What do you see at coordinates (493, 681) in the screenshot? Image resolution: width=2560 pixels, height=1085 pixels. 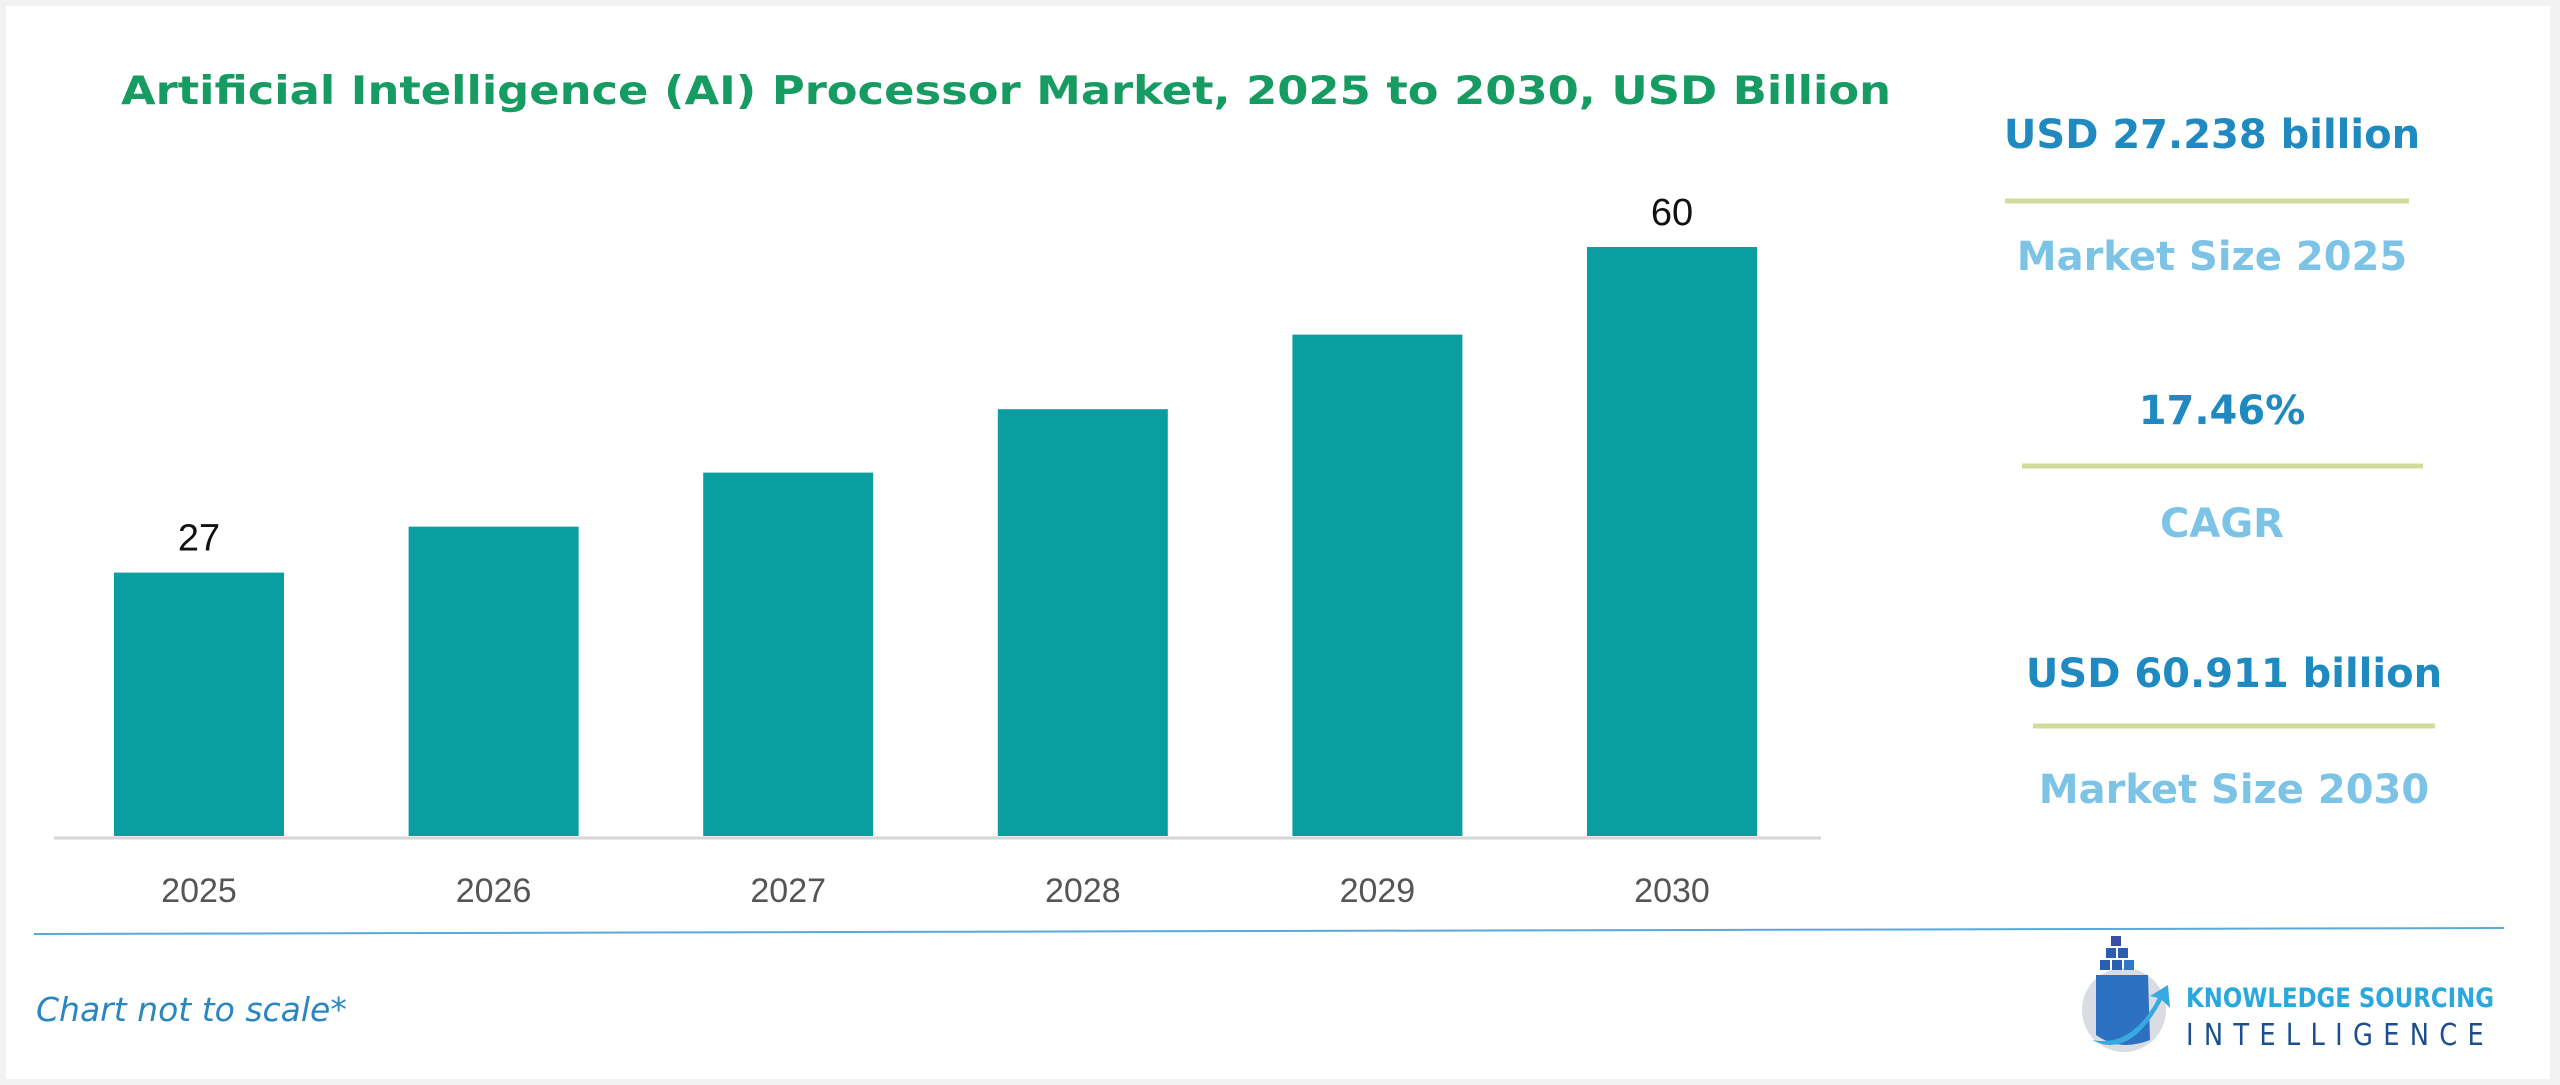 I see `bar-2026` at bounding box center [493, 681].